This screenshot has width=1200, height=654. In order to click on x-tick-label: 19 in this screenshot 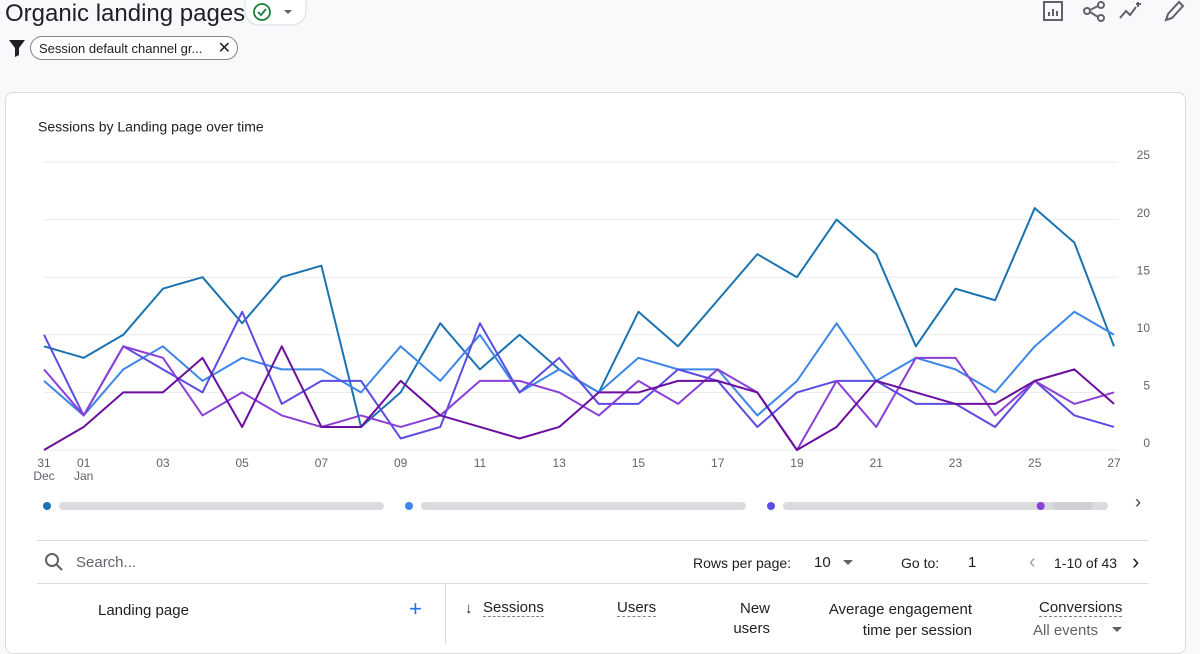, I will do `click(797, 463)`.